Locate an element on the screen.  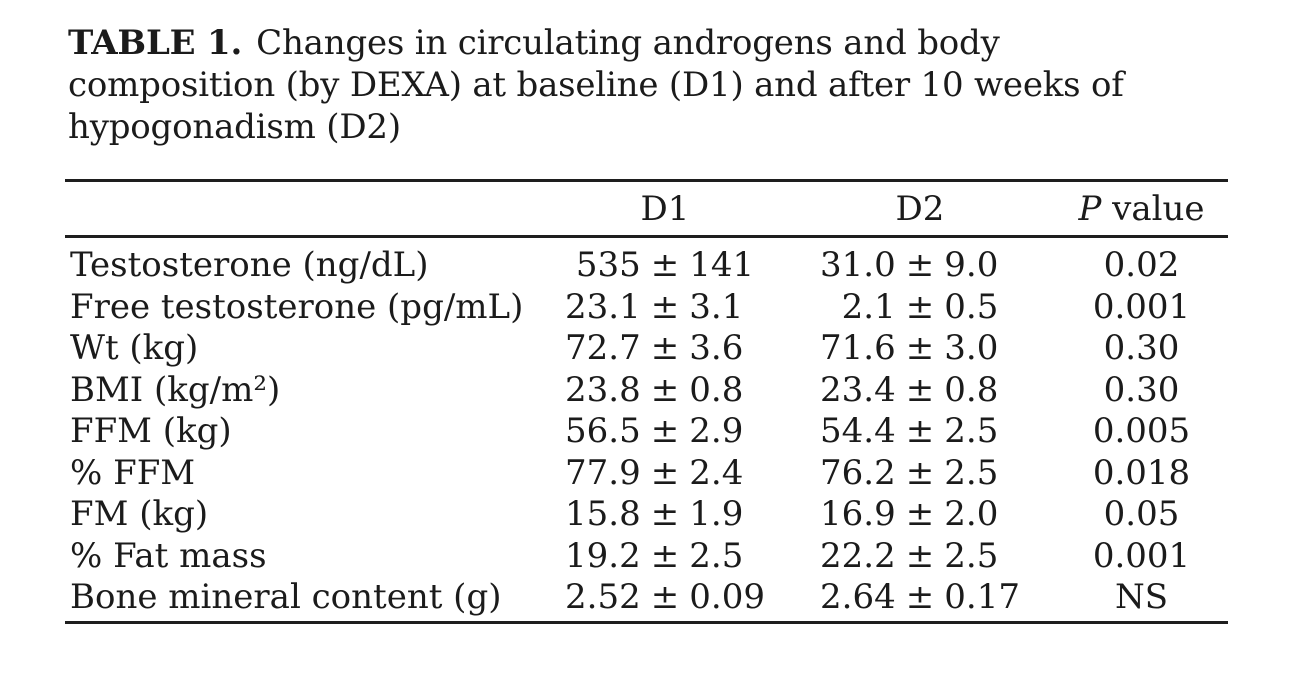
mean-value: 72.7 is located at coordinates (603, 348).